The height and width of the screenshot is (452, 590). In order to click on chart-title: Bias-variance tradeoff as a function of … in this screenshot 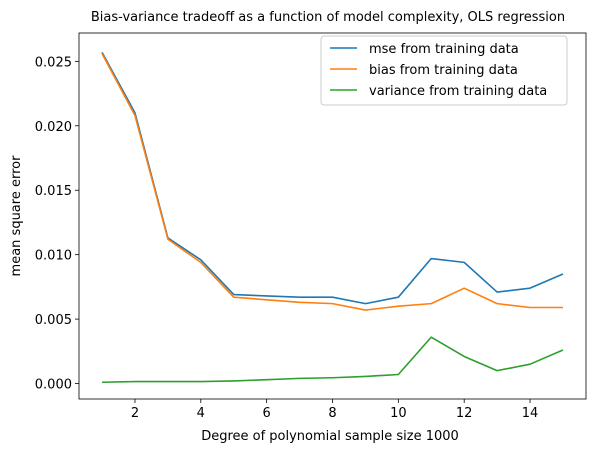, I will do `click(328, 17)`.